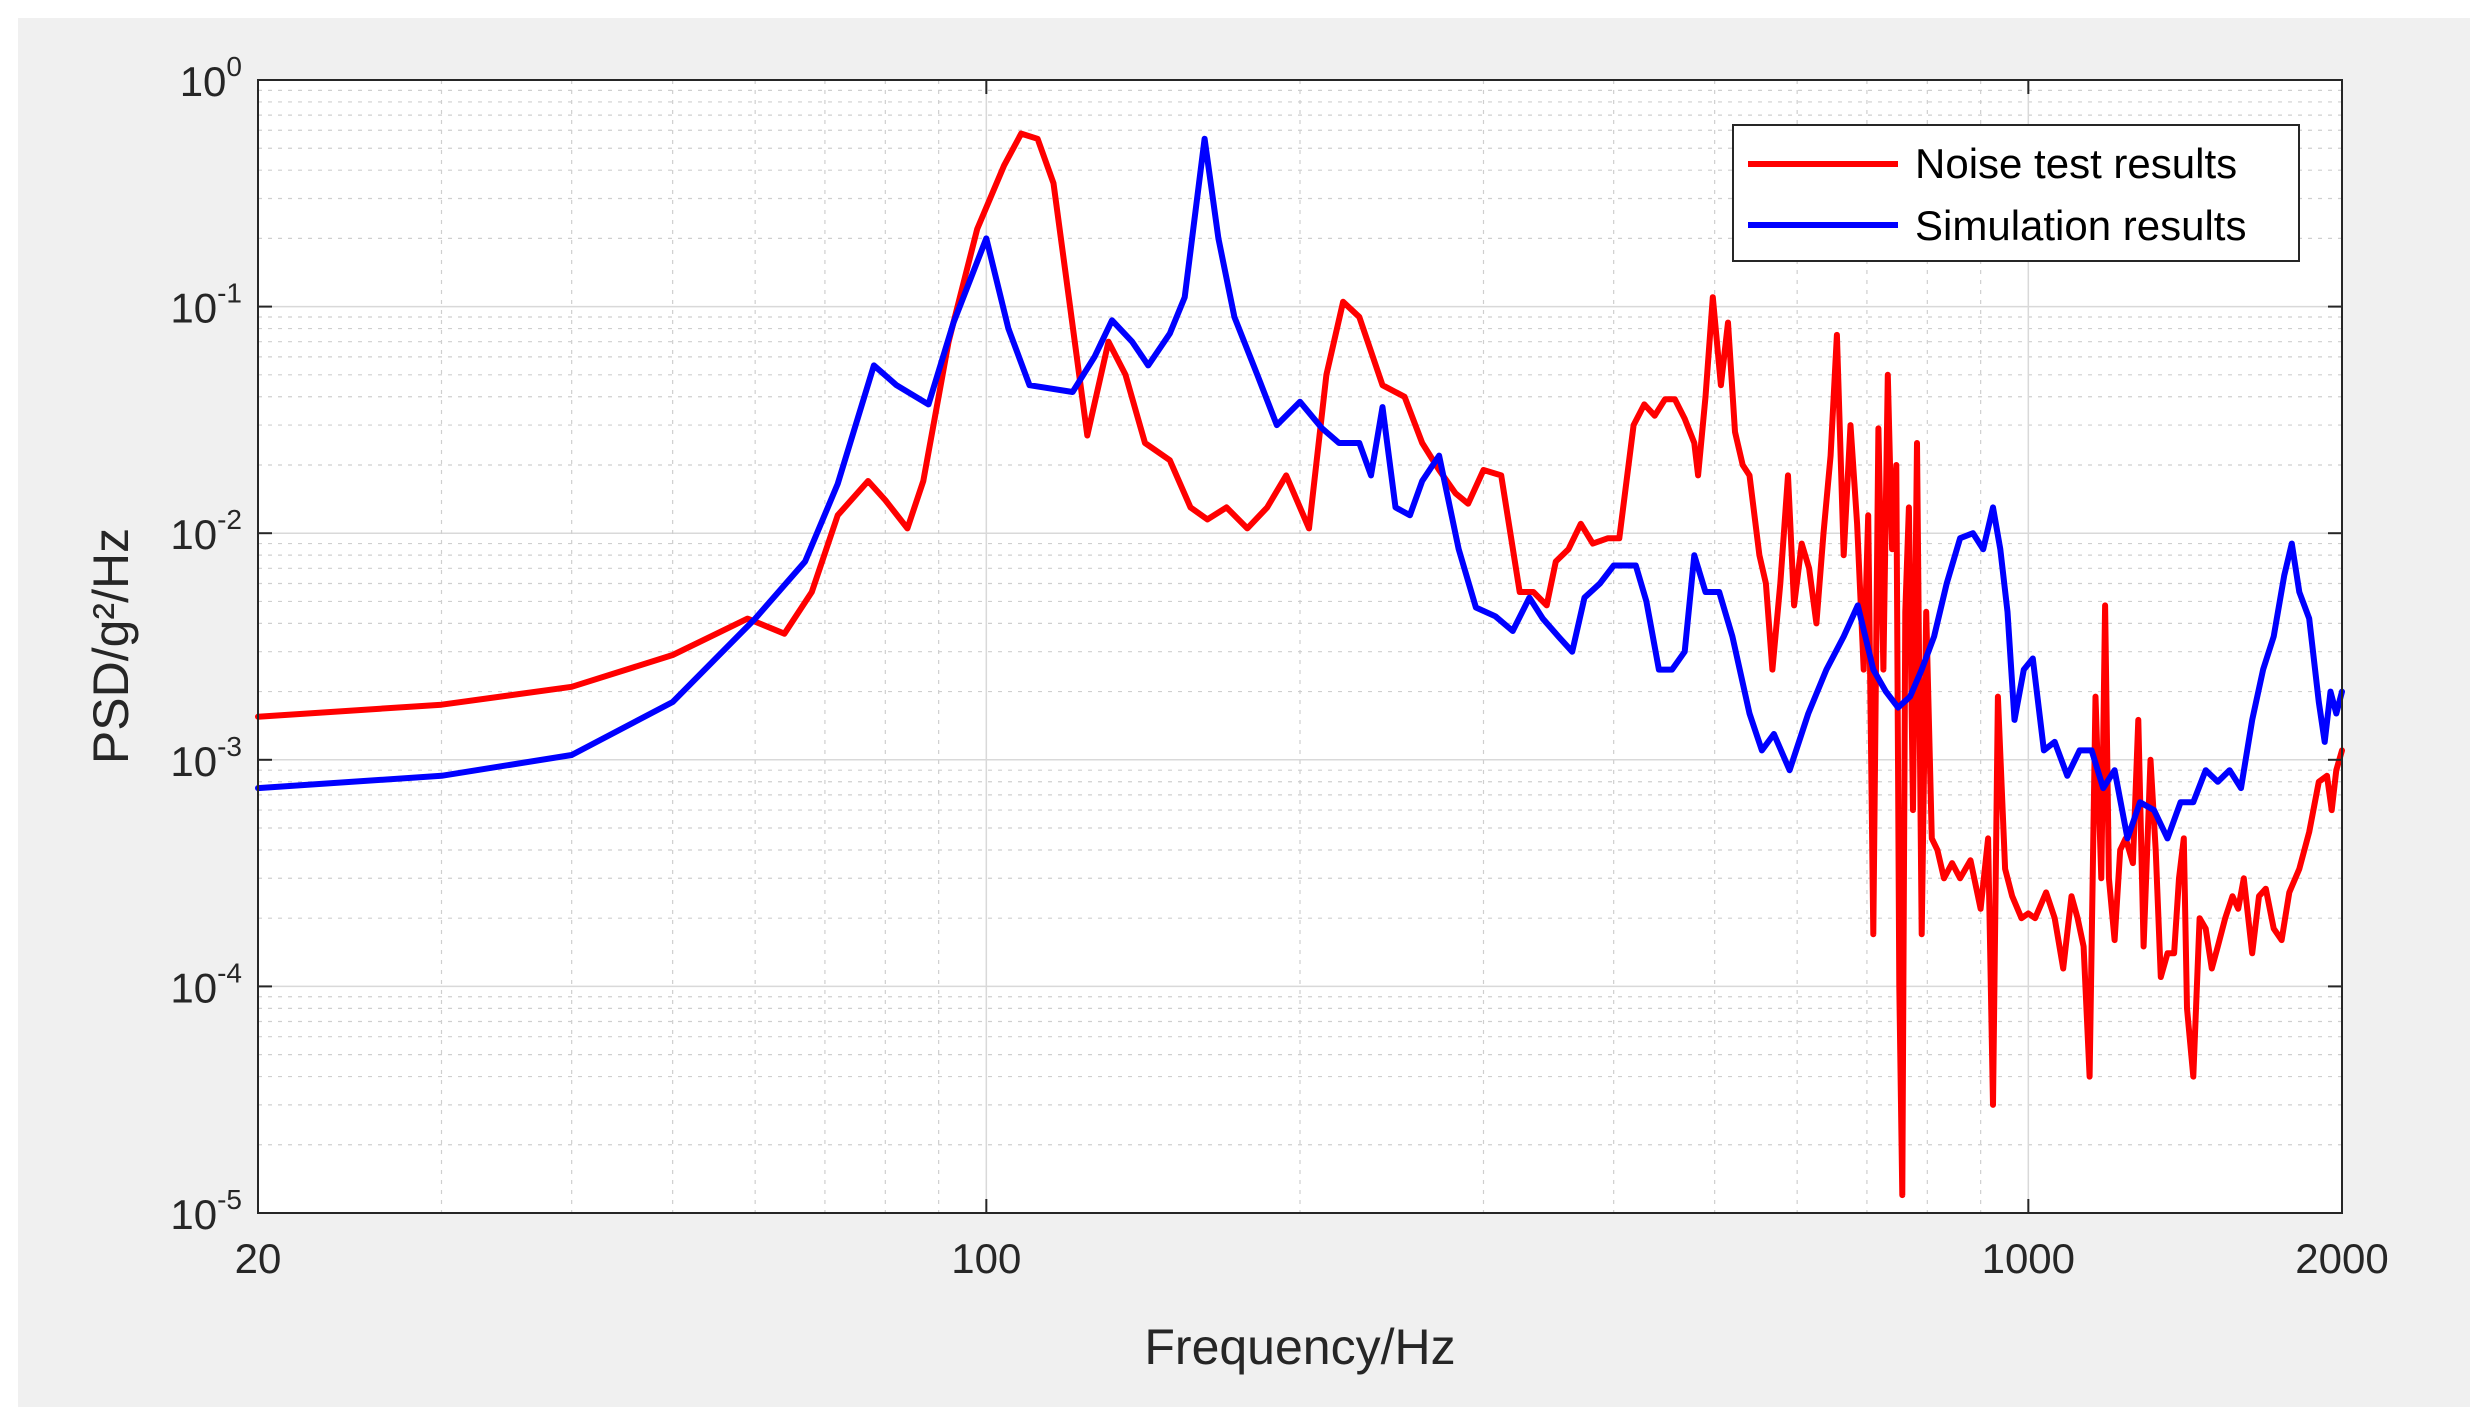  I want to click on x-tick-label: 2000, so click(2341, 1258).